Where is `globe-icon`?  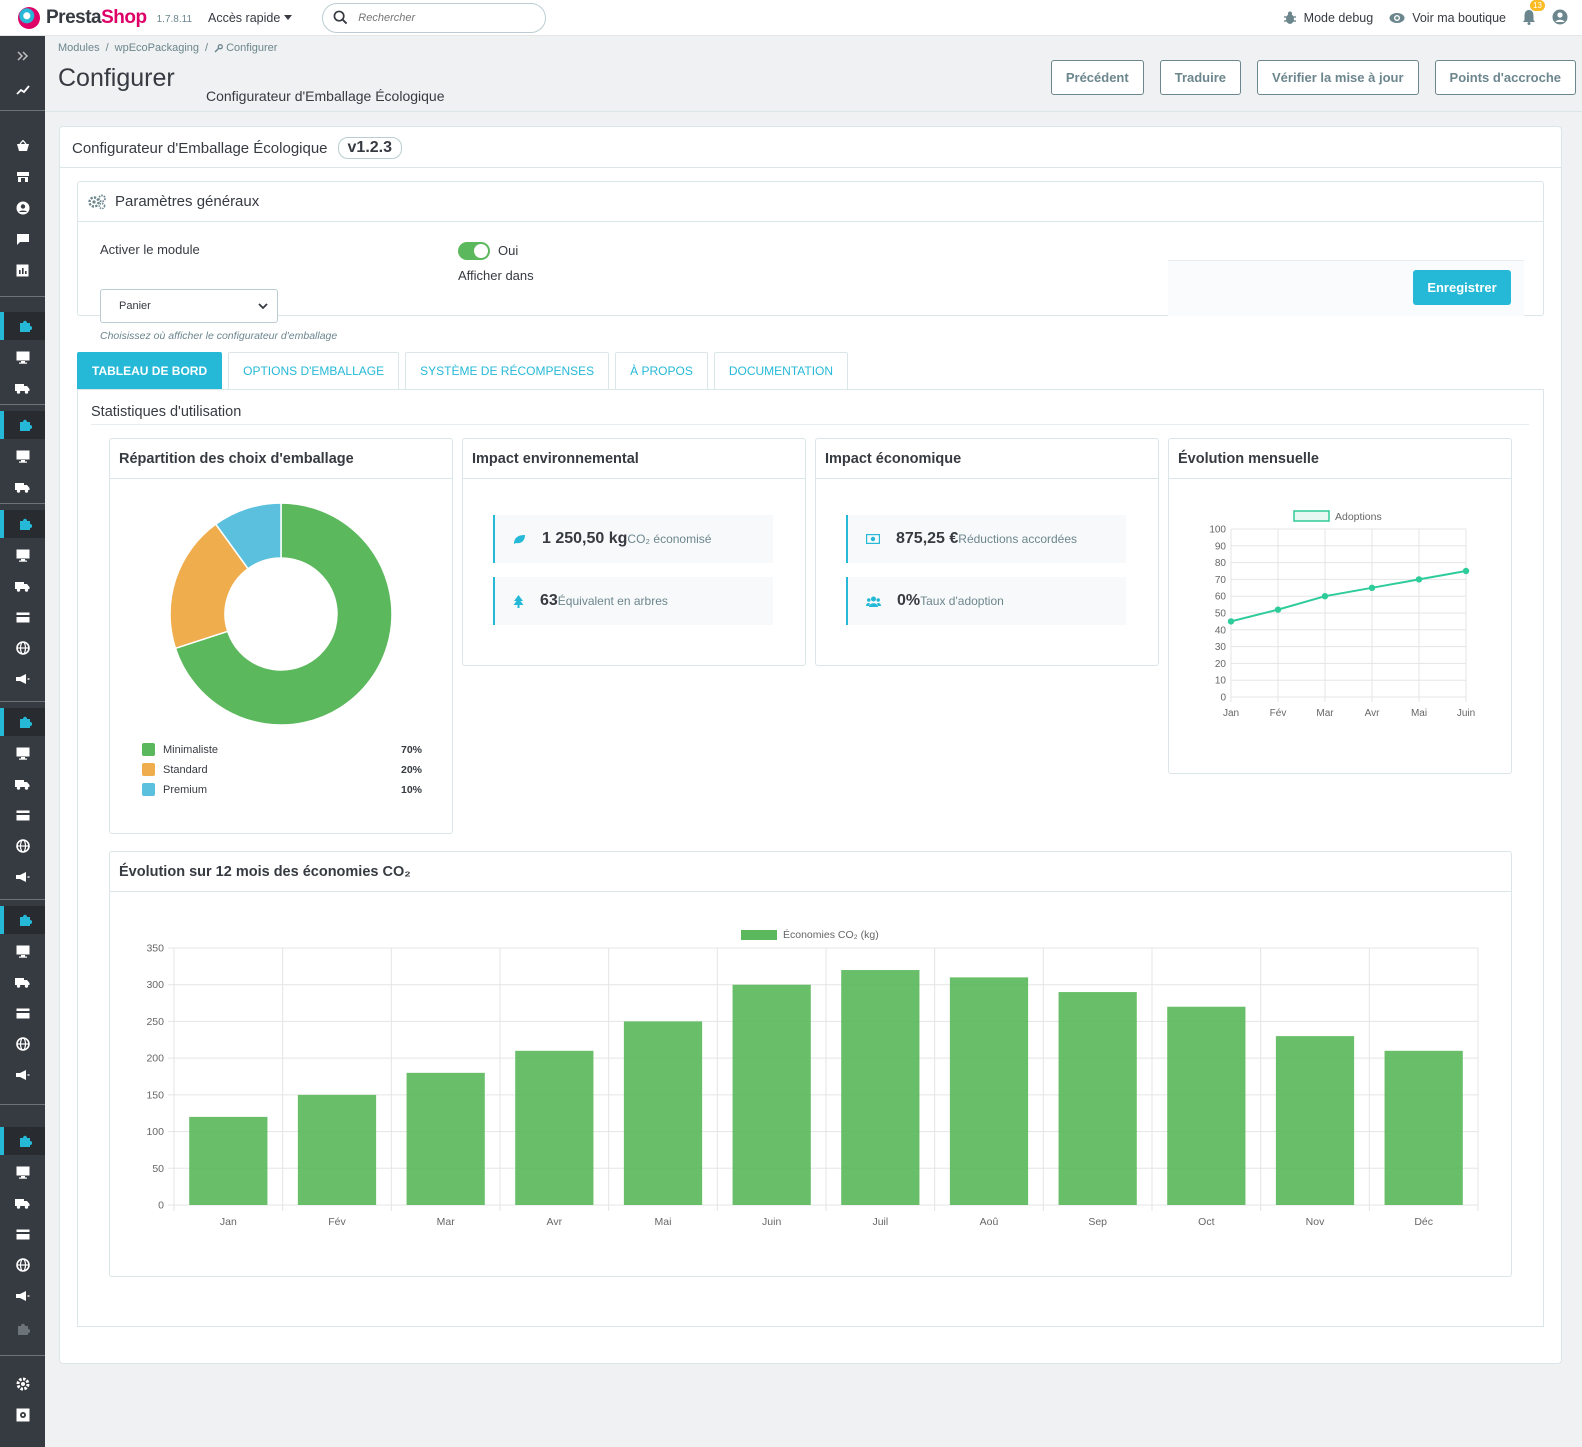
globe-icon is located at coordinates (22, 846).